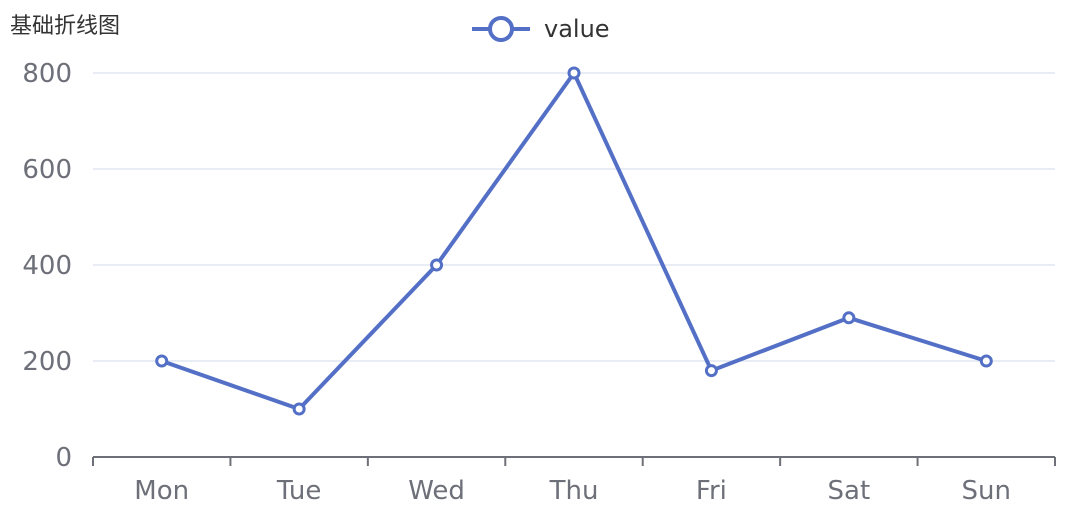 The image size is (1076, 512). I want to click on legend-label: value, so click(577, 29).